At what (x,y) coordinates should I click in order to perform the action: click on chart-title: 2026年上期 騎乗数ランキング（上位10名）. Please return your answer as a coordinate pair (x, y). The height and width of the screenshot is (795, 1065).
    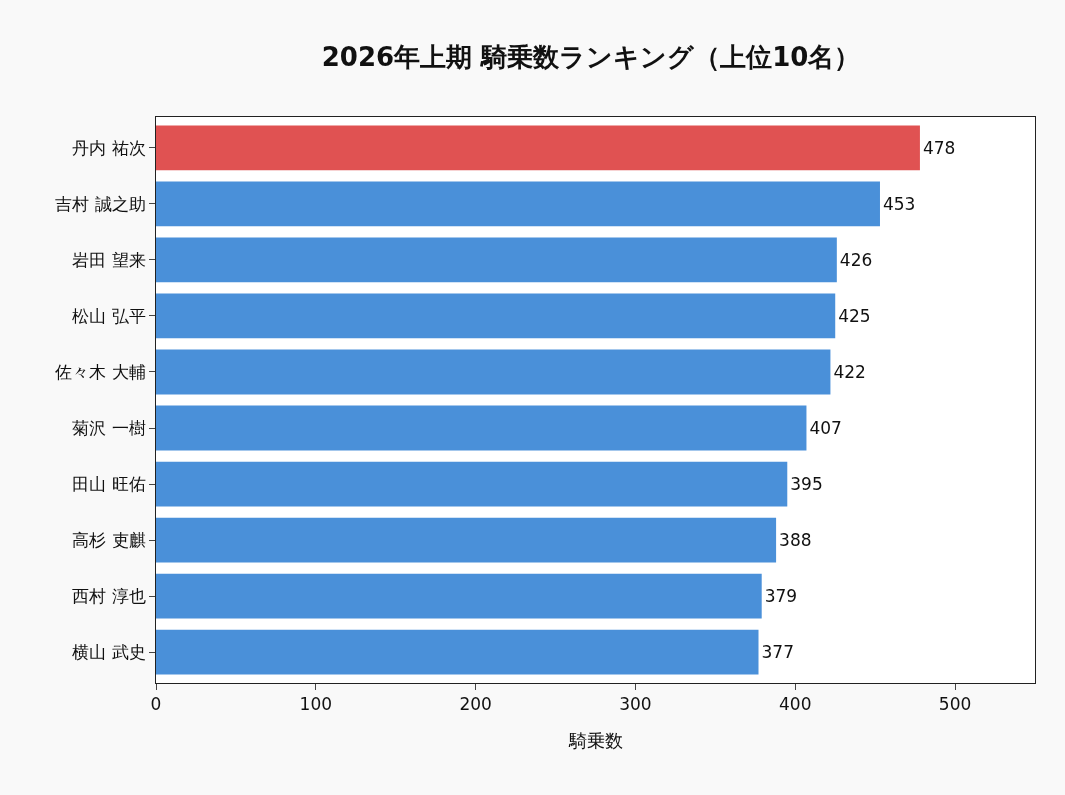
    Looking at the image, I should click on (591, 56).